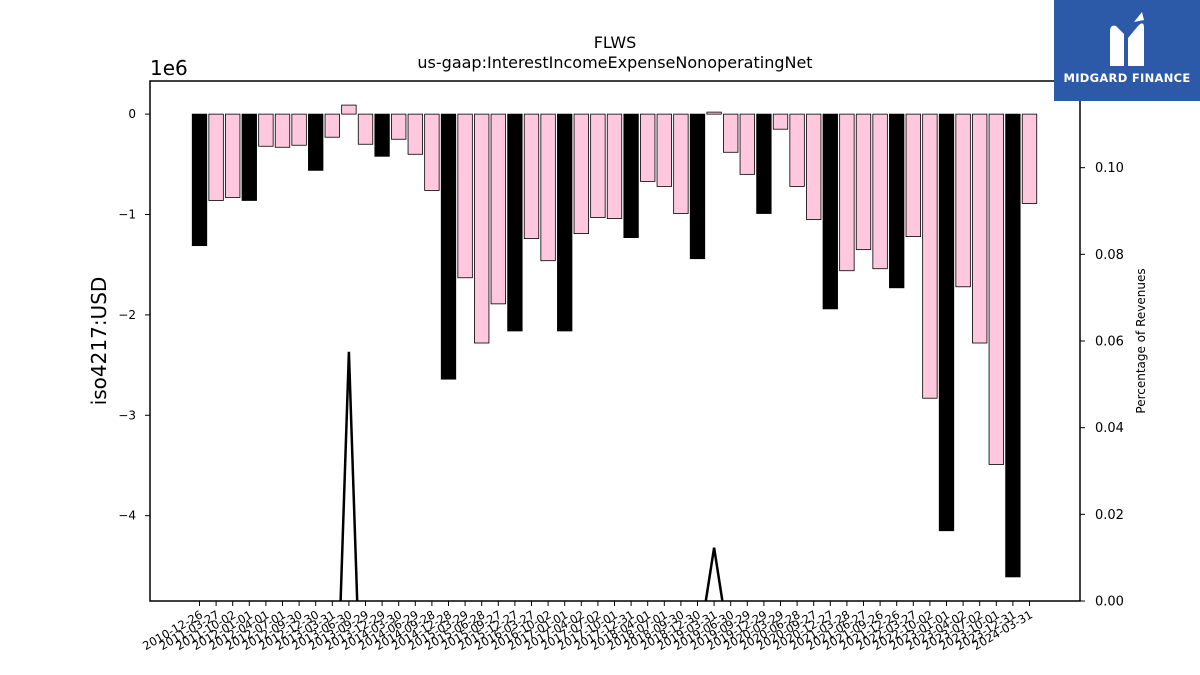  I want to click on y2-tick-label: 0.02, so click(1109, 515).